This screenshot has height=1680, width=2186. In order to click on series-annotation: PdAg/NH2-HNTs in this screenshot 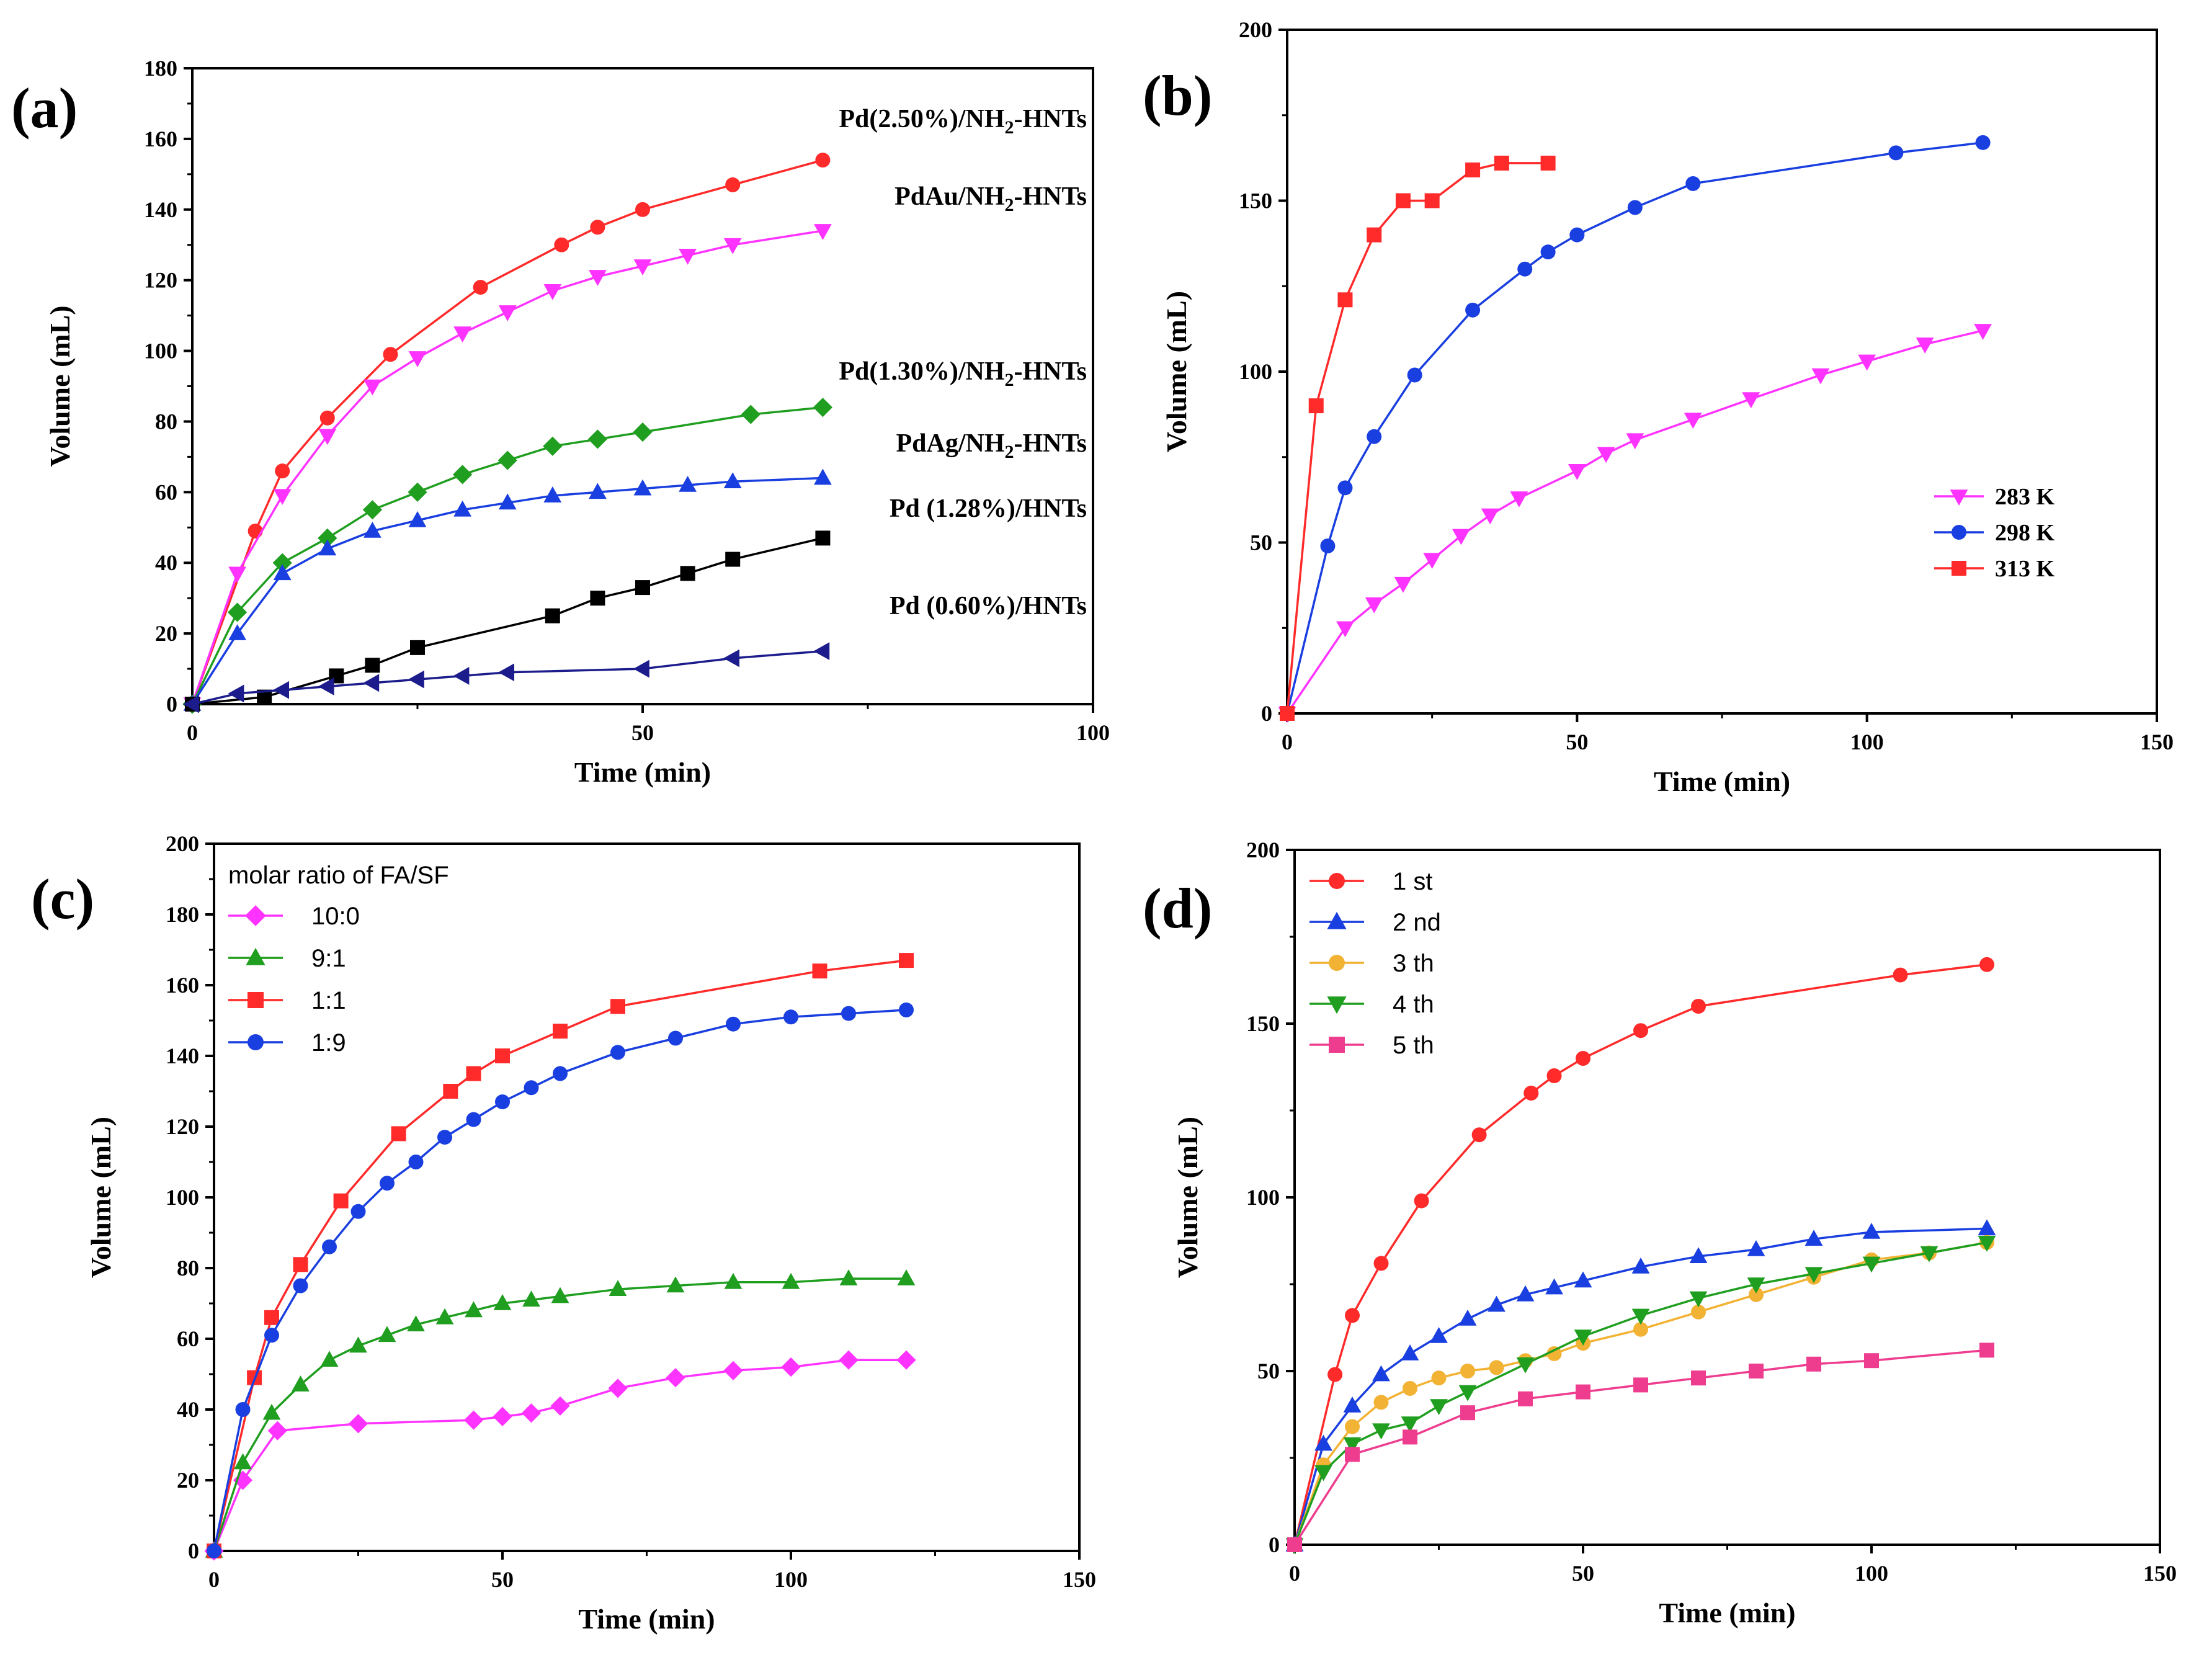, I will do `click(992, 445)`.